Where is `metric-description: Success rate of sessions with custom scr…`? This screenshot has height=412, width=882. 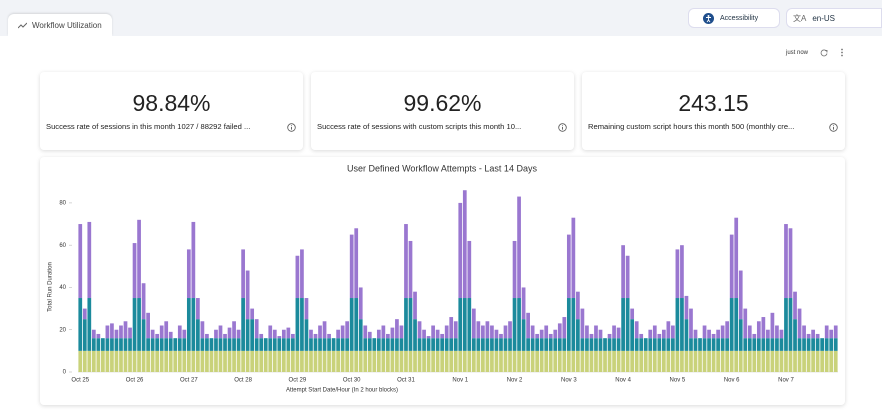
metric-description: Success rate of sessions with custom scr… is located at coordinates (419, 126).